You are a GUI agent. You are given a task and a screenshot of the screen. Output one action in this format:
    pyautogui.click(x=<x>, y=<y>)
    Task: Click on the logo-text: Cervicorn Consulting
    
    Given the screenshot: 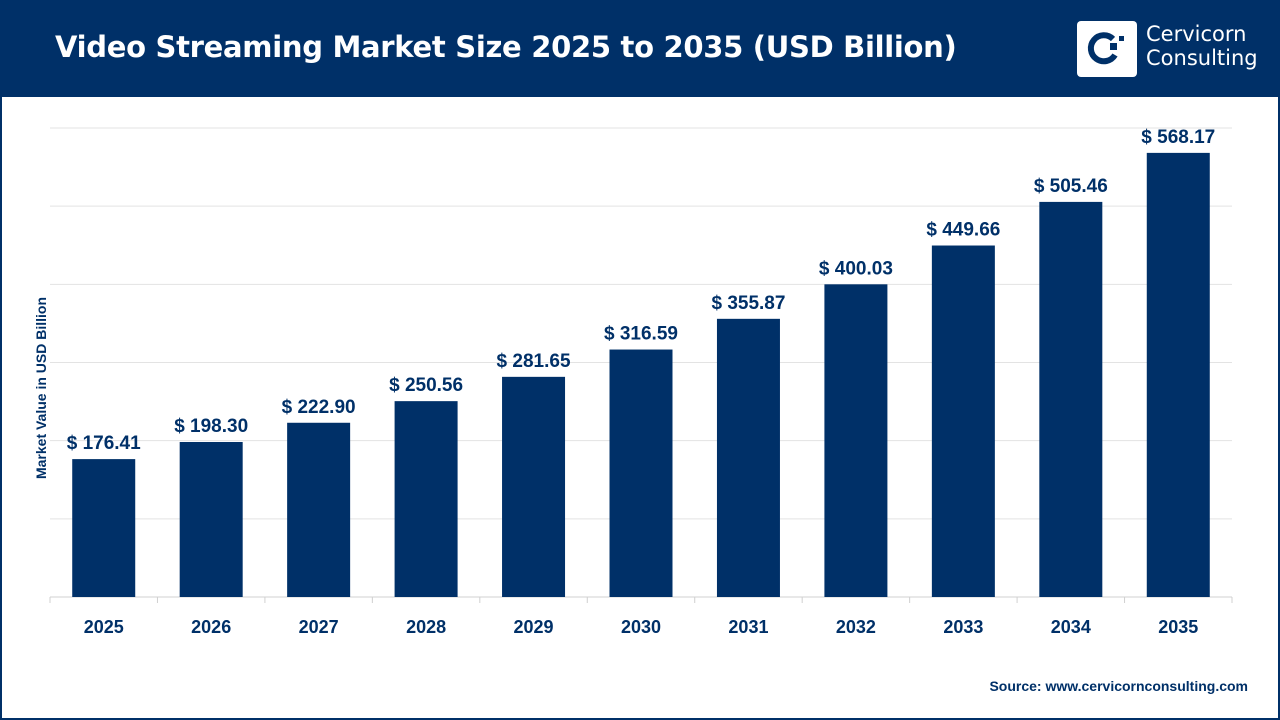 What is the action you would take?
    pyautogui.click(x=1202, y=46)
    